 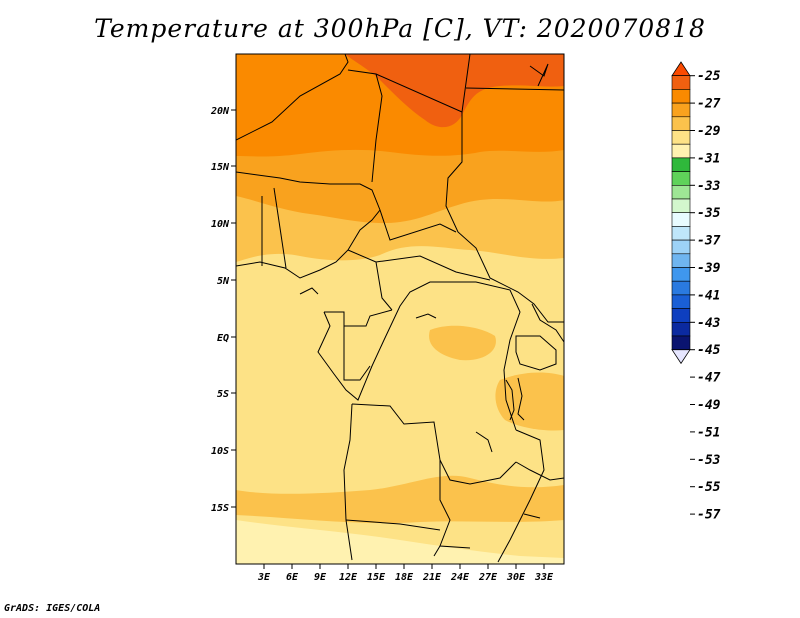 I want to click on lon-label-21e: 21E, so click(x=432, y=577).